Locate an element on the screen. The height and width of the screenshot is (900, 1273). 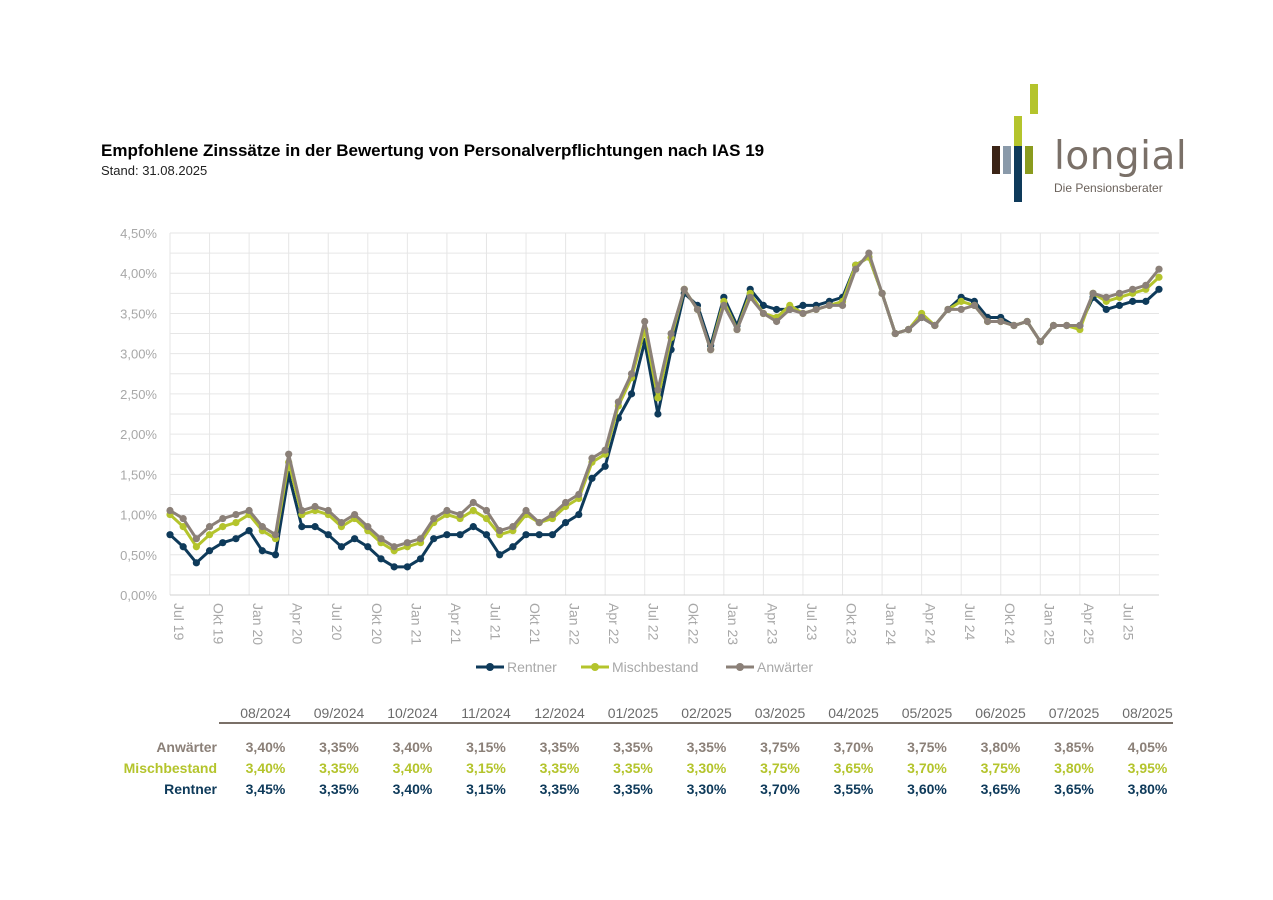
y-tick-label: 1,00% is located at coordinates (138, 515).